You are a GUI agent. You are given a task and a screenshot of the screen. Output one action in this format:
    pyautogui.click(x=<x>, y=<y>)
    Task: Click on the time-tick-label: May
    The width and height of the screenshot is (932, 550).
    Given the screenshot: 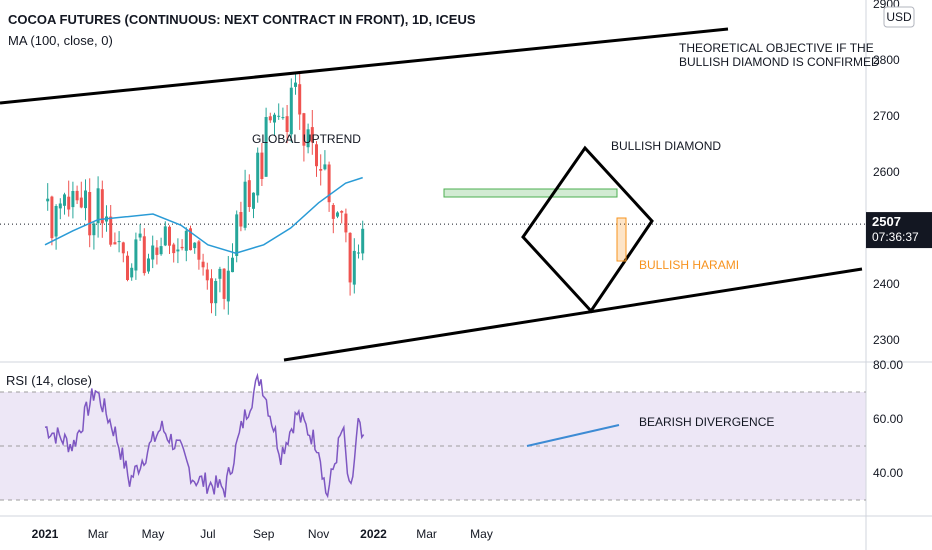 What is the action you would take?
    pyautogui.click(x=153, y=534)
    